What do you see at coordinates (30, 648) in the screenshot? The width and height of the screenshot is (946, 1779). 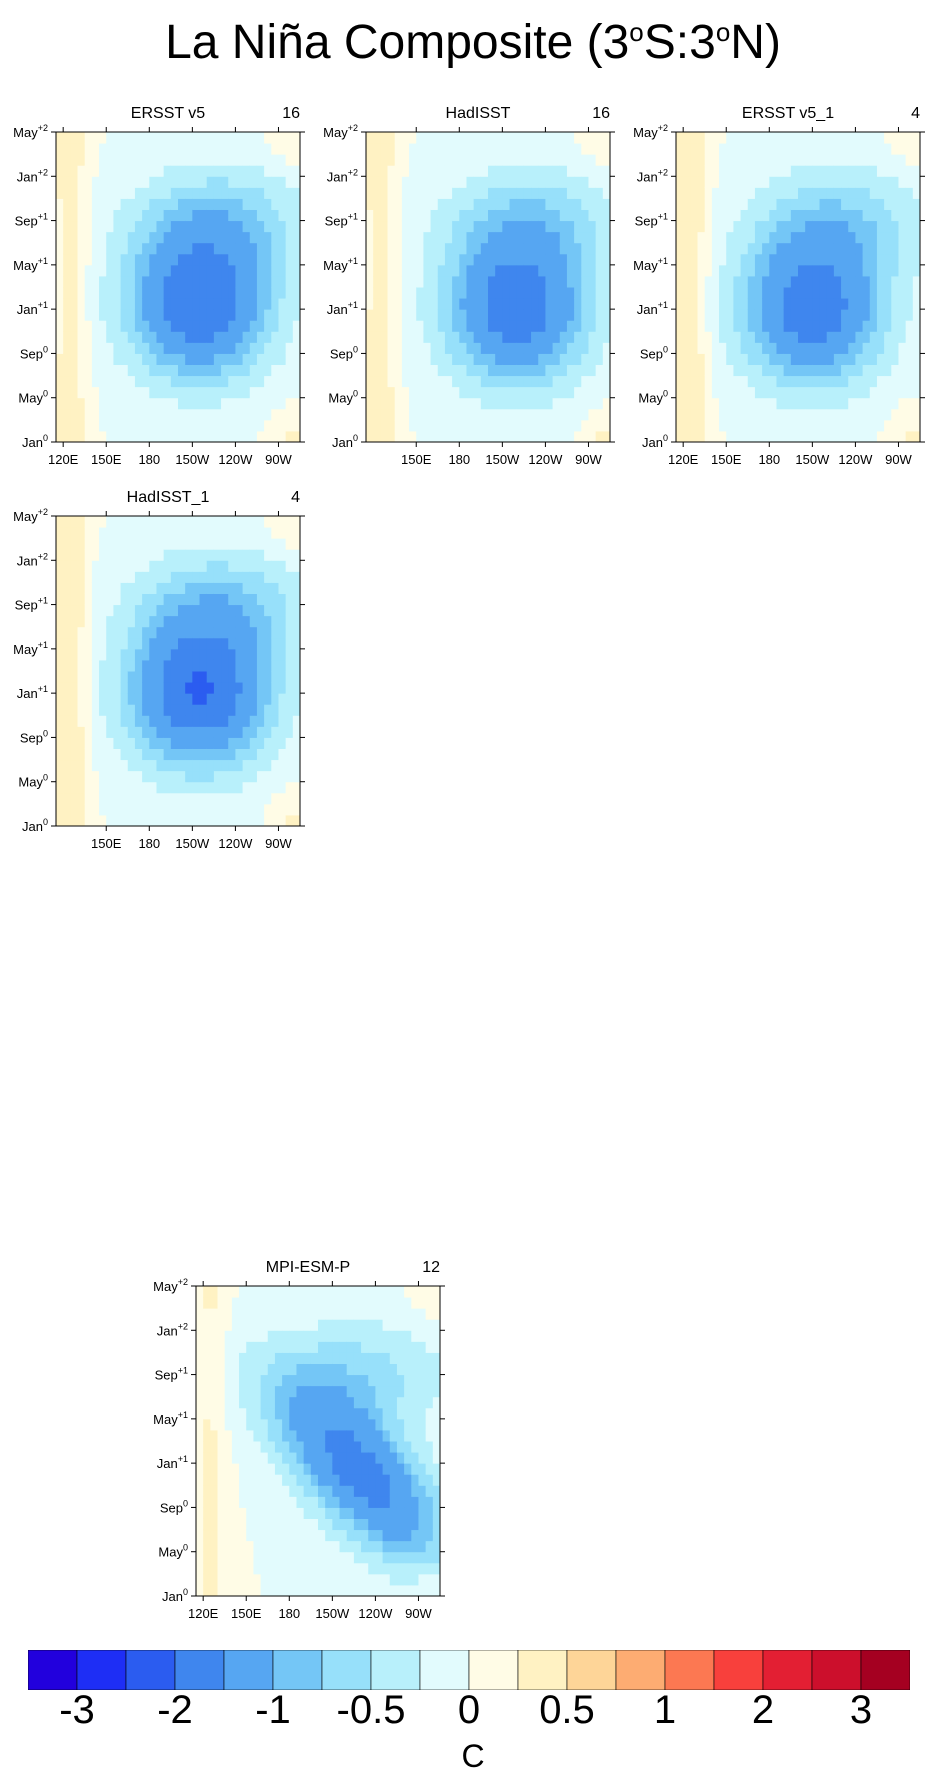 I see `y-tick-label: May+1` at bounding box center [30, 648].